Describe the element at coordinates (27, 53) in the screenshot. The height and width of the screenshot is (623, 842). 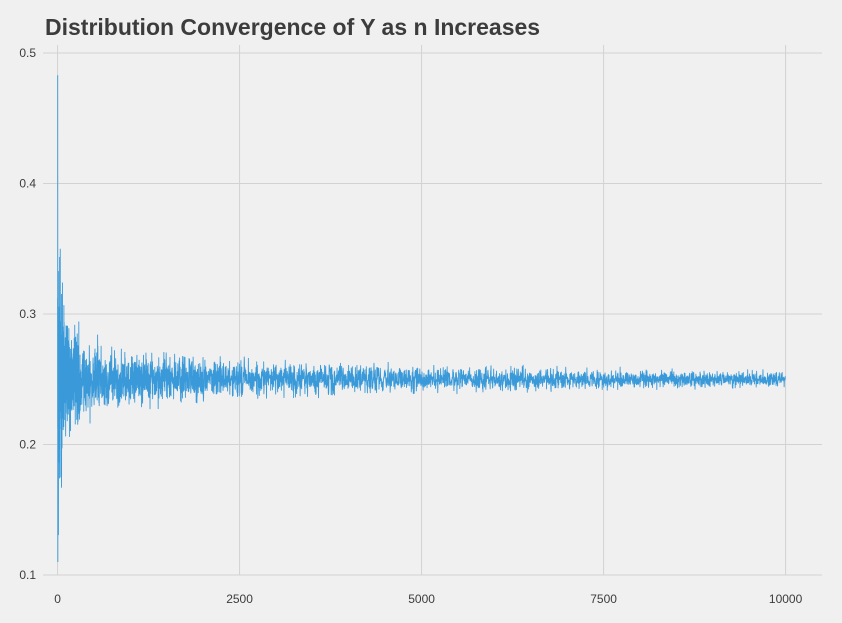
I see `y-tick-label: 0.5` at that location.